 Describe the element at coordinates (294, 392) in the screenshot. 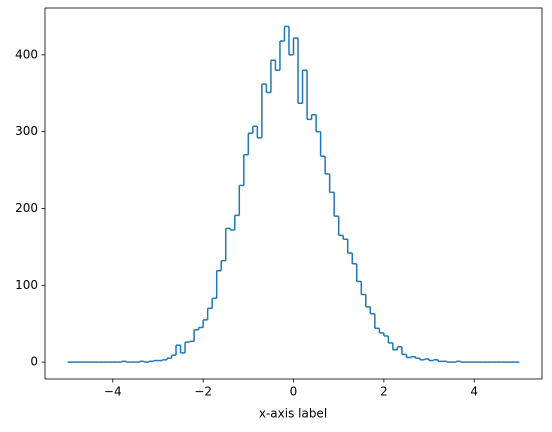

I see `x-tick-label: 0` at that location.